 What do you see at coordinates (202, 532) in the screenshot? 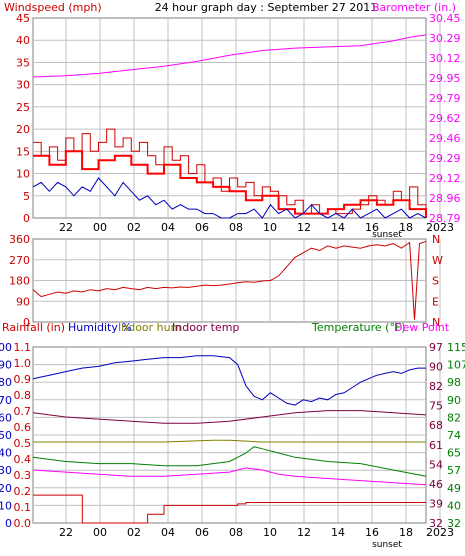
I see `climate-xtick-4: 06` at bounding box center [202, 532].